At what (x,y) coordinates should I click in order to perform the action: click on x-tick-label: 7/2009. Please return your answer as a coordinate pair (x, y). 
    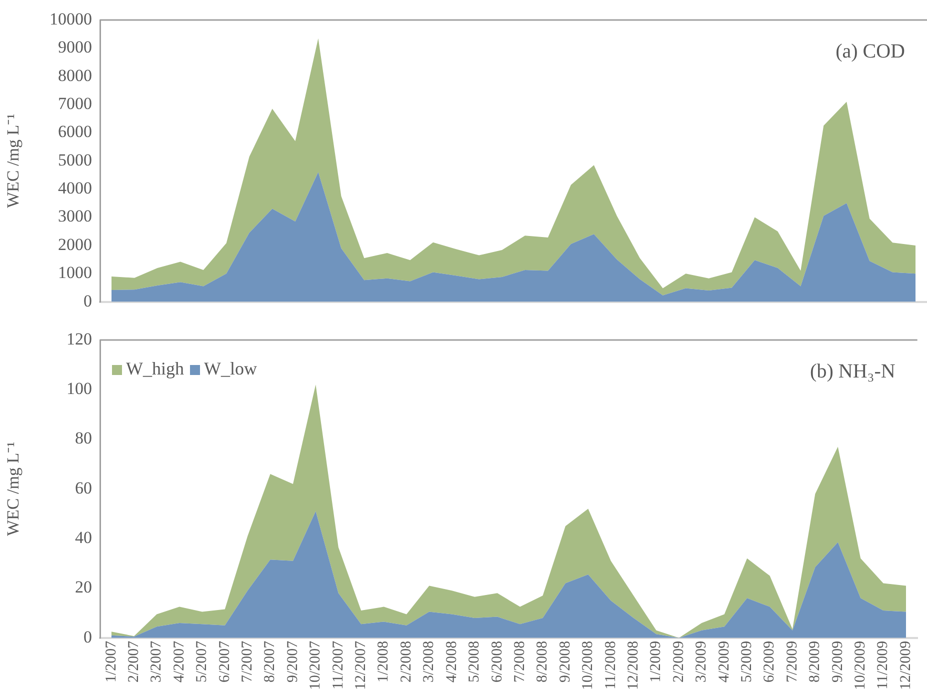
    Looking at the image, I should click on (792, 661).